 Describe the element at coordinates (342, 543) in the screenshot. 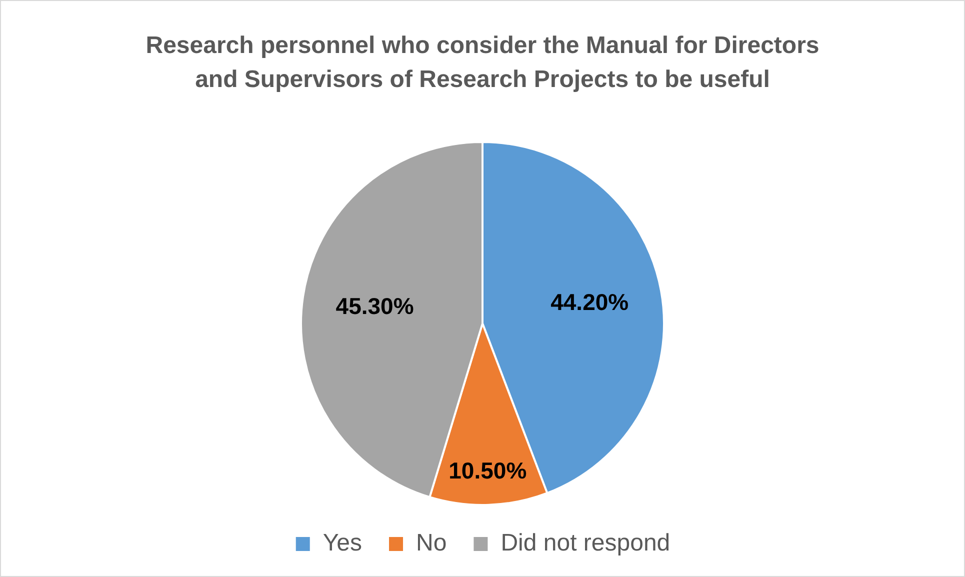

I see `legend-label: Yes` at that location.